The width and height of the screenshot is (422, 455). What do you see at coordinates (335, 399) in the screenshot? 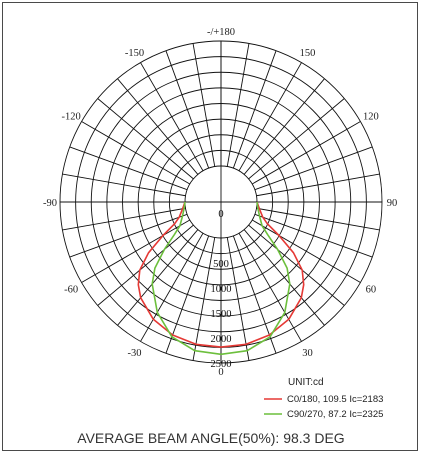
I see `legend-label-c0: C0/180, 109.5 Ic=2183` at bounding box center [335, 399].